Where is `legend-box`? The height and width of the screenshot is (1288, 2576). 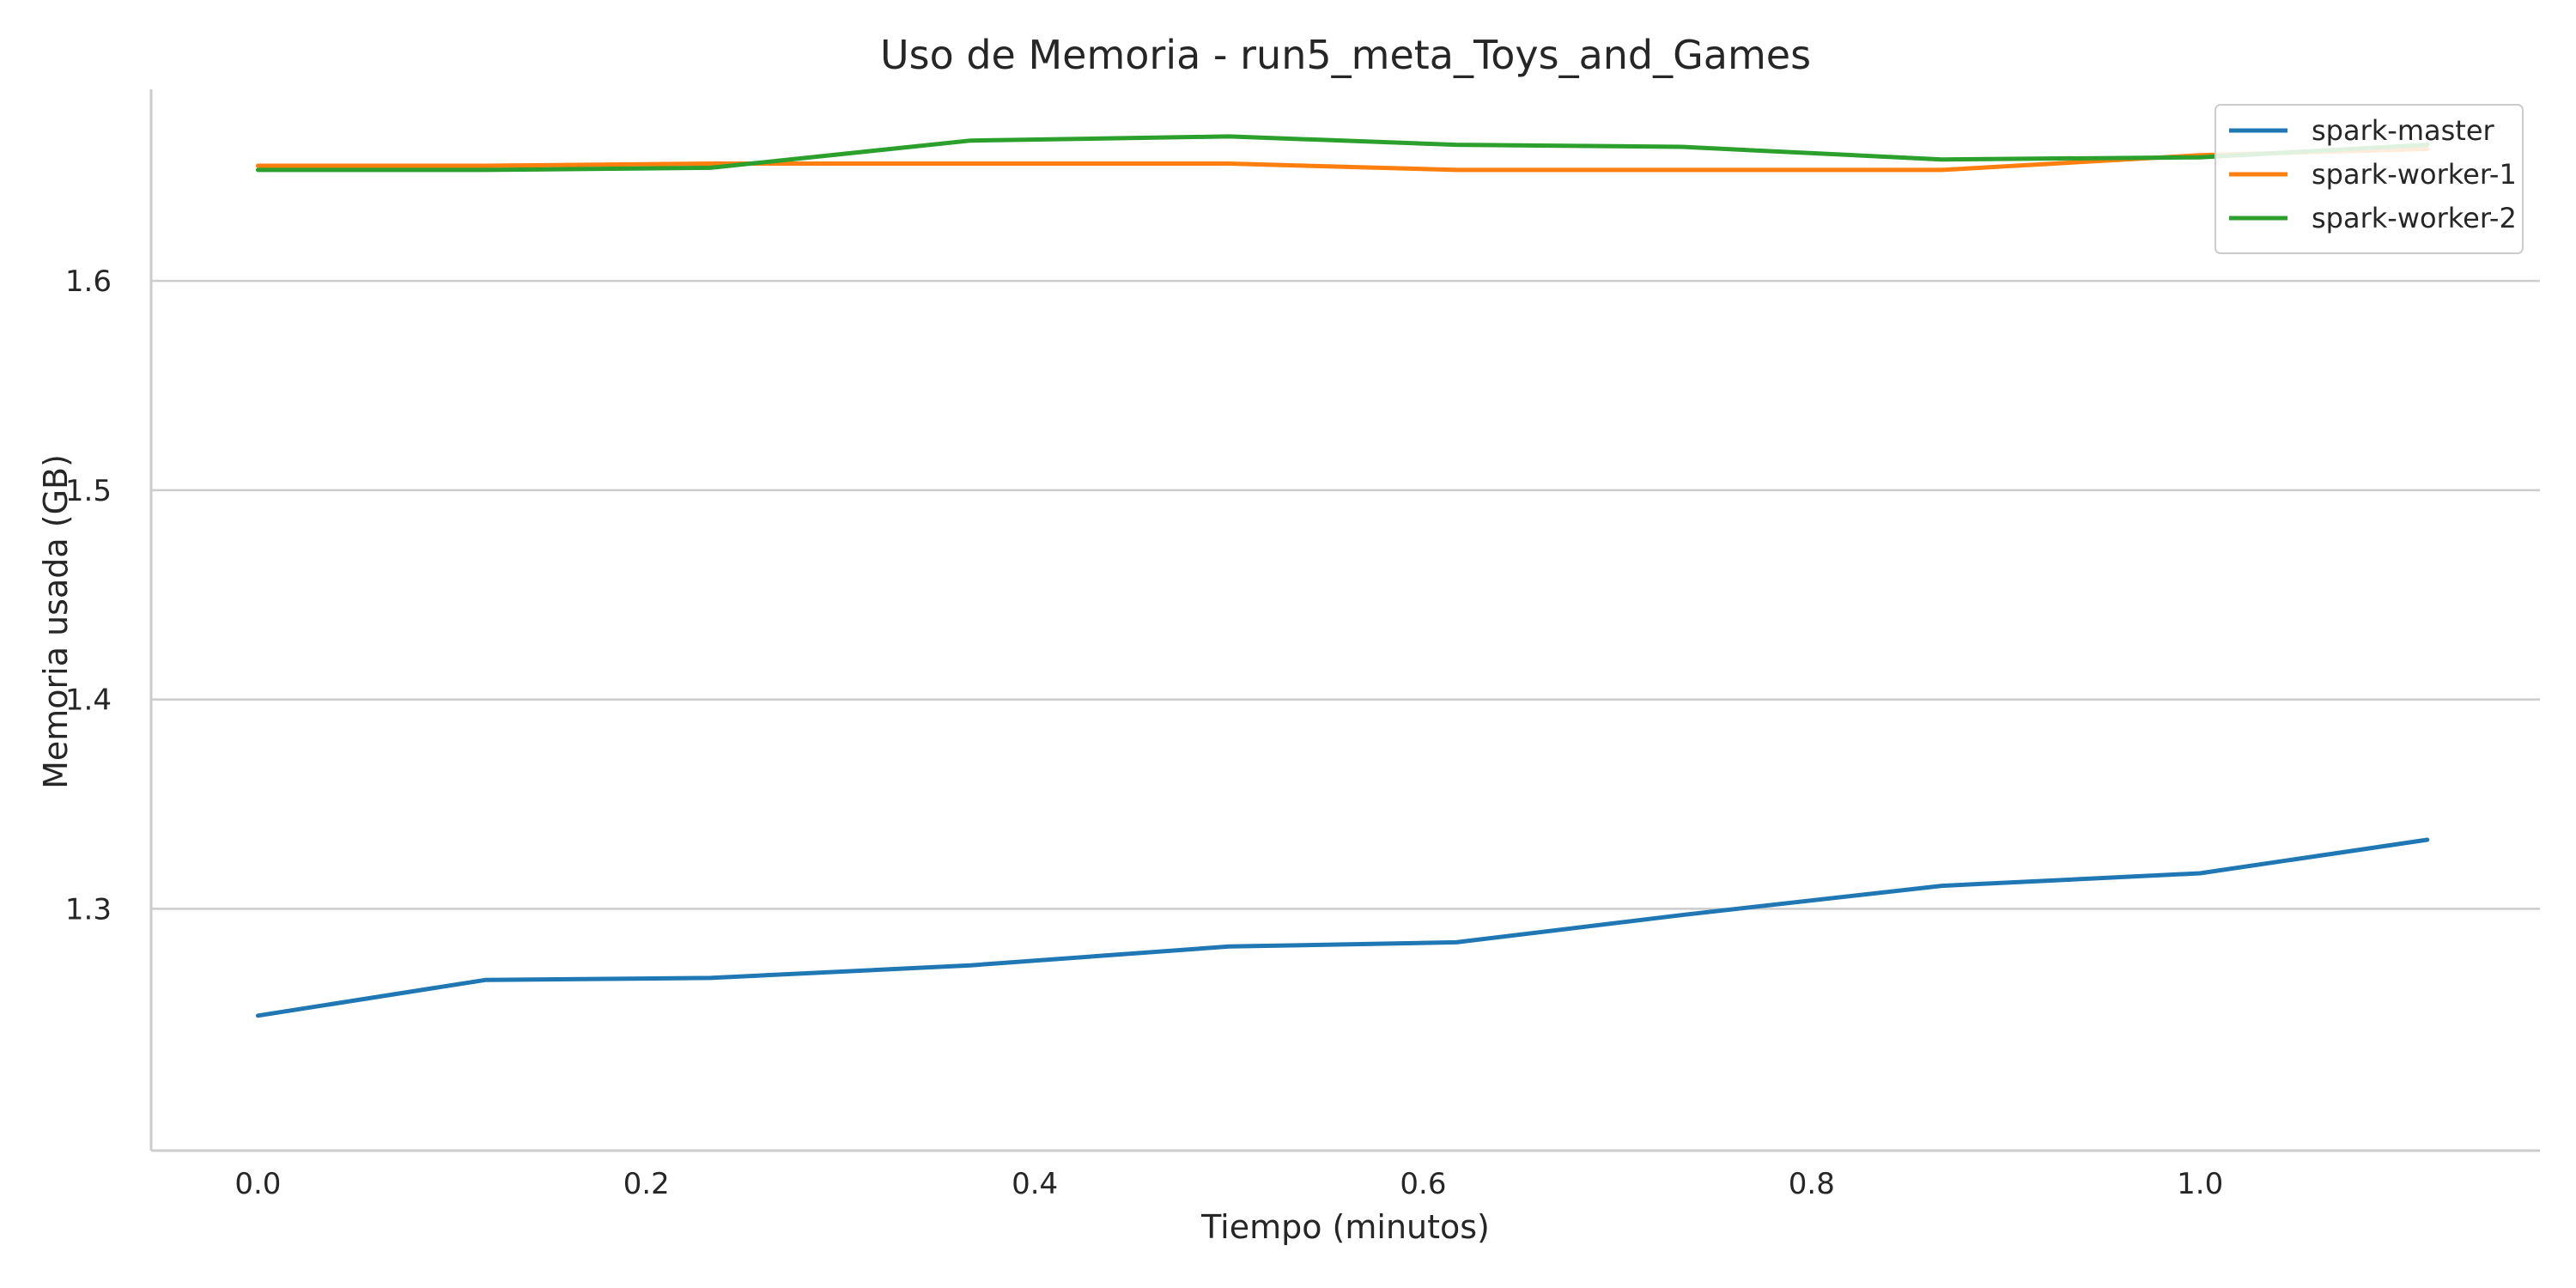 legend-box is located at coordinates (2369, 179).